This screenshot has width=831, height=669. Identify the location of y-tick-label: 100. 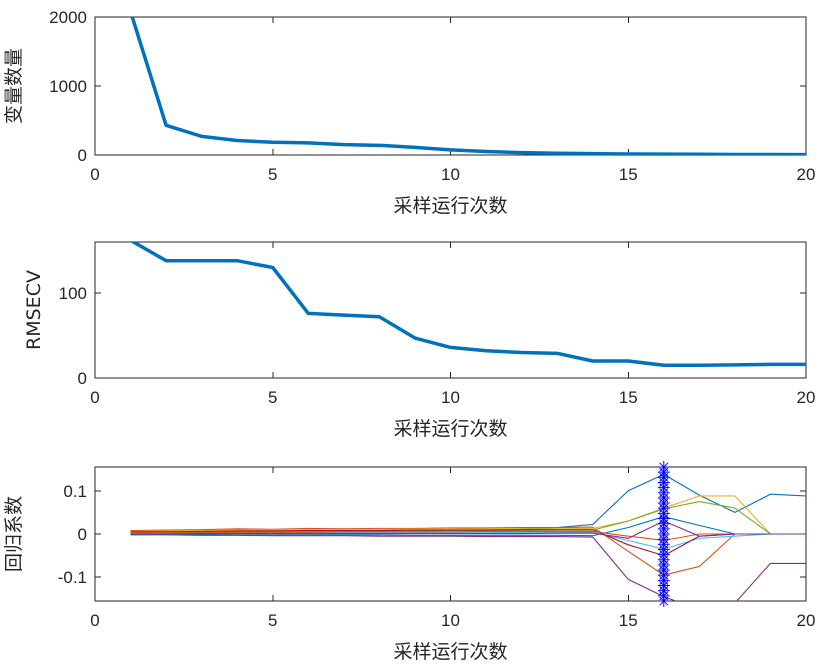
(73, 293).